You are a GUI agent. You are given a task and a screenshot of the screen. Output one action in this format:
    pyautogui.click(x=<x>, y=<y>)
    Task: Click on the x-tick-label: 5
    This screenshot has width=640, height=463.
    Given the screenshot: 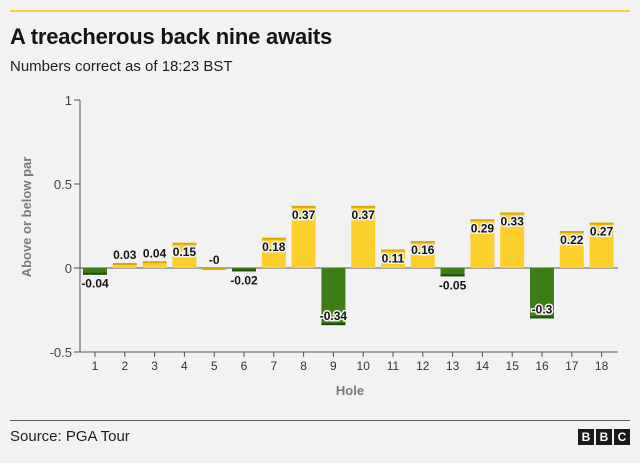 What is the action you would take?
    pyautogui.click(x=214, y=366)
    